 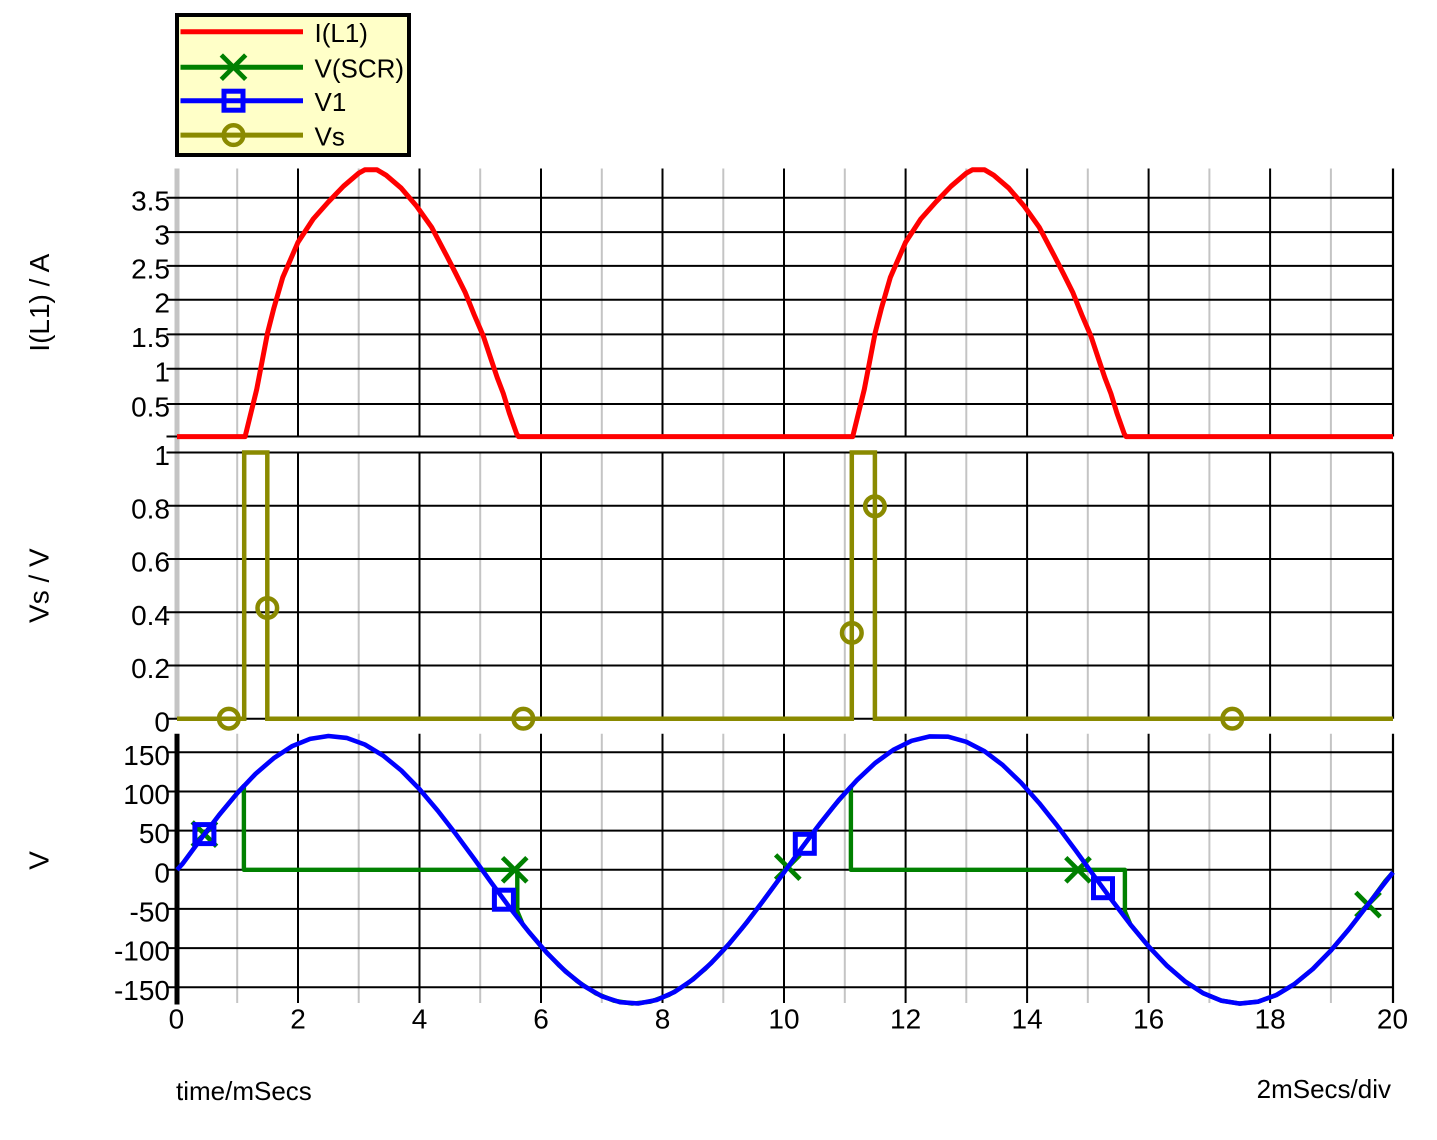 What do you see at coordinates (1392, 1019) in the screenshot?
I see `svg-text: 20` at bounding box center [1392, 1019].